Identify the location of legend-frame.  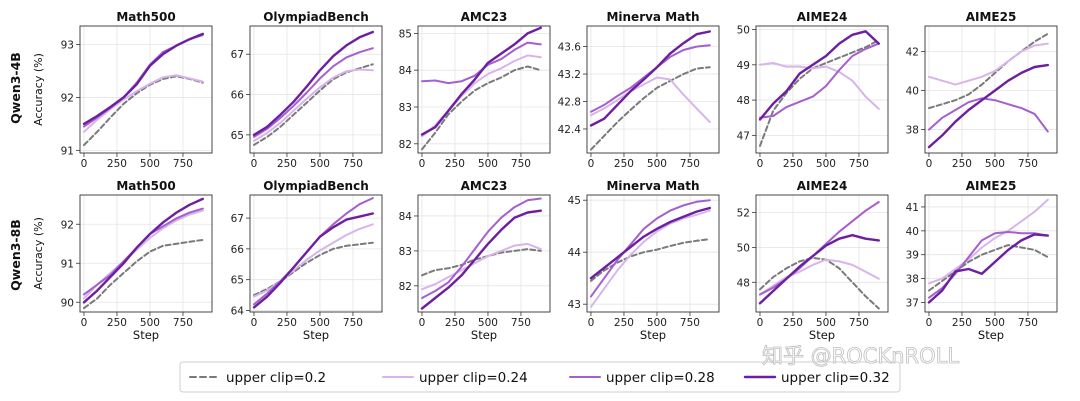
(540, 377).